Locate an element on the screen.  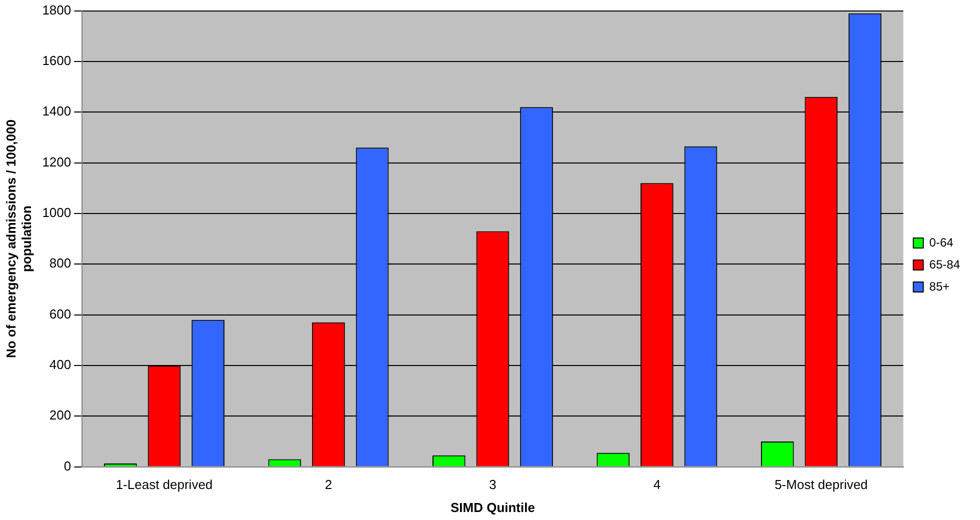
y-tick-label: 200 is located at coordinates (60, 415).